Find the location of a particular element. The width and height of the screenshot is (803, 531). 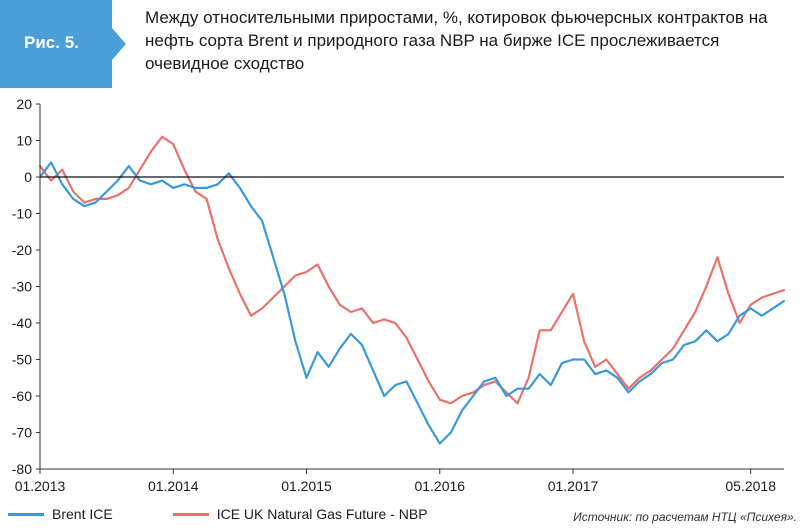

x-tick-label: 01.2014 is located at coordinates (173, 486).